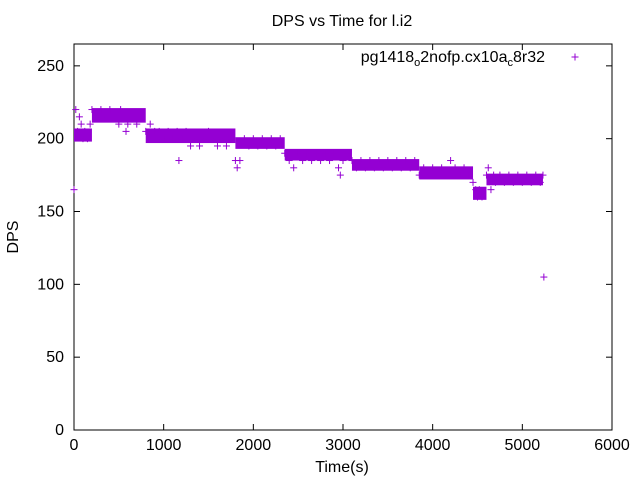 Image resolution: width=640 pixels, height=480 pixels. I want to click on x-axis-label: Time(s), so click(342, 467).